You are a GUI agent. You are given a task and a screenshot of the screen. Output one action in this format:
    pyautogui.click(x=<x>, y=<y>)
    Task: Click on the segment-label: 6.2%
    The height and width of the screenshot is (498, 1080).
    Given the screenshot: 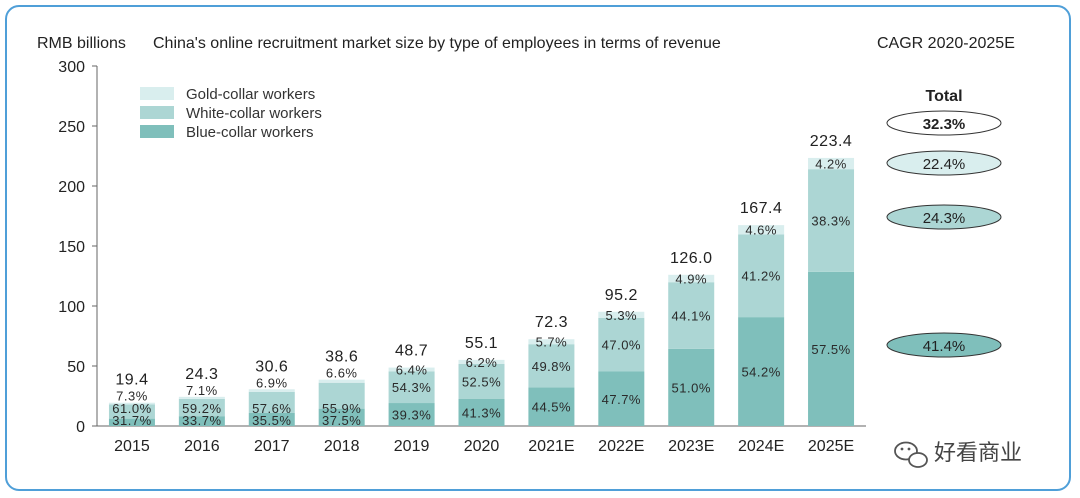 What is the action you would take?
    pyautogui.click(x=482, y=362)
    